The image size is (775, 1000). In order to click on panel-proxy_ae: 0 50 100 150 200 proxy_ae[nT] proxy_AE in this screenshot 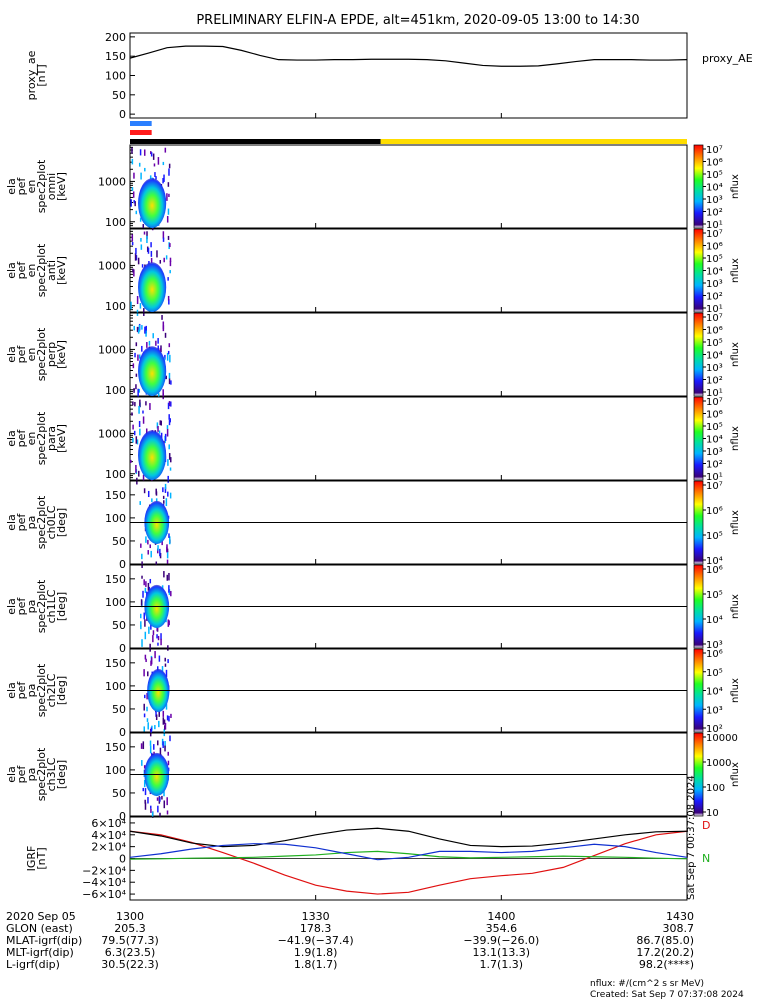, I will do `click(389, 76)`.